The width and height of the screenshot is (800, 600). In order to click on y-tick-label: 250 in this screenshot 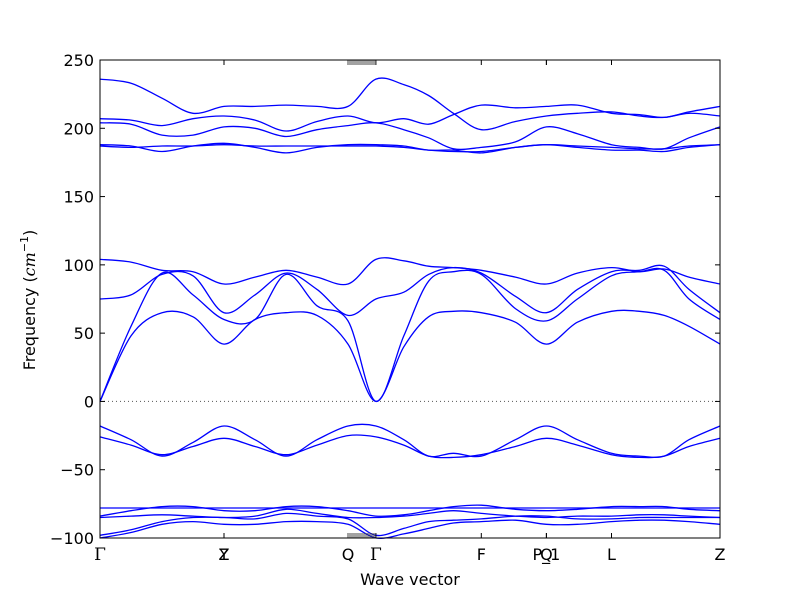, I will do `click(78, 60)`.